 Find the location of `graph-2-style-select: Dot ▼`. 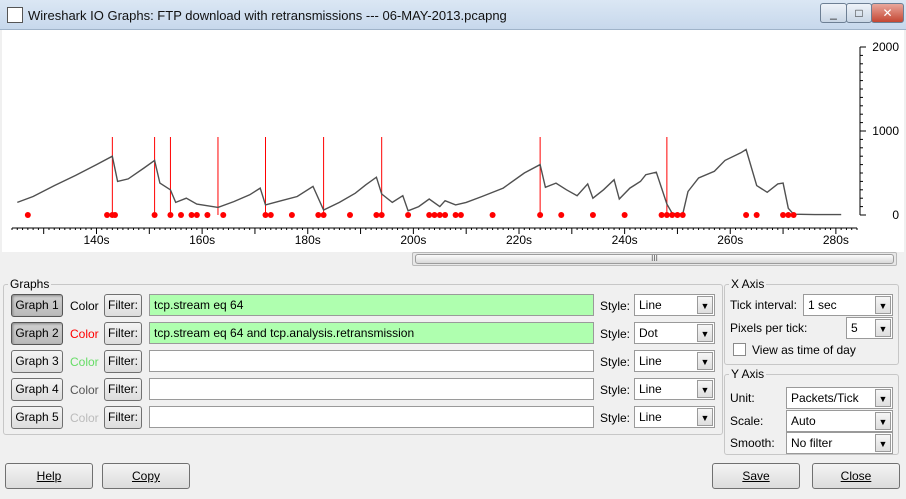

graph-2-style-select: Dot ▼ is located at coordinates (674, 333).